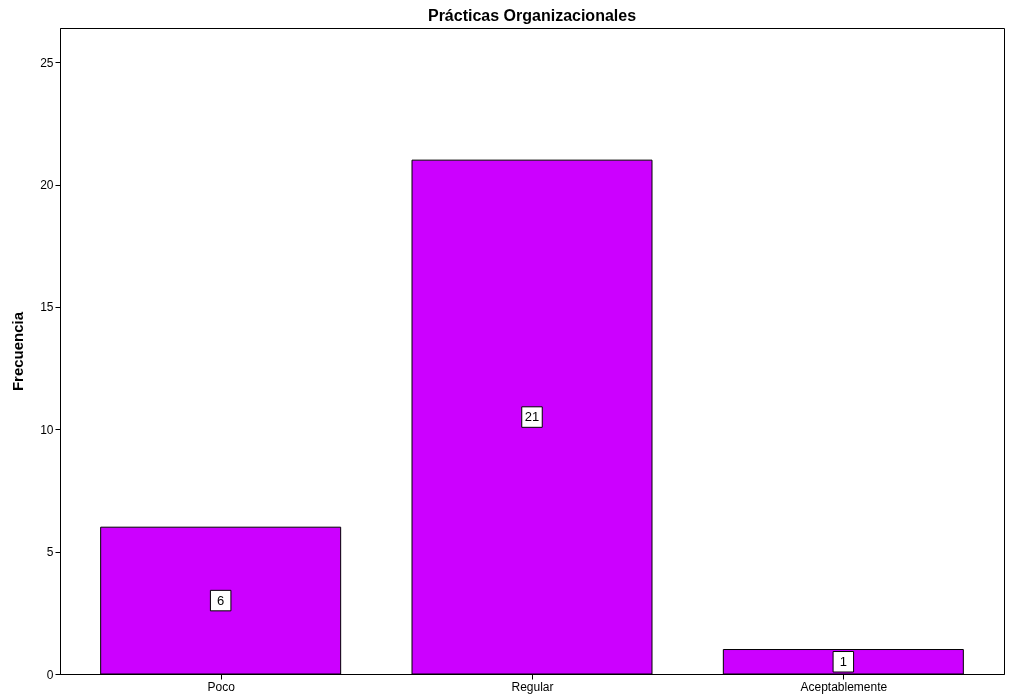 Image resolution: width=1016 pixels, height=700 pixels. Describe the element at coordinates (47, 185) in the screenshot. I see `y-tick-label: 20` at that location.